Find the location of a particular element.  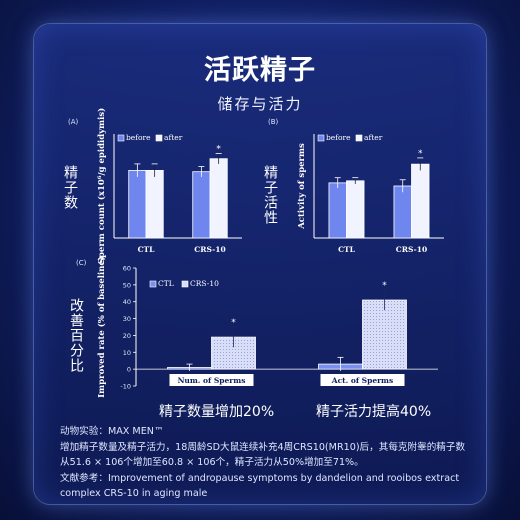

chart1-legend-swatch-after is located at coordinates (359, 138).